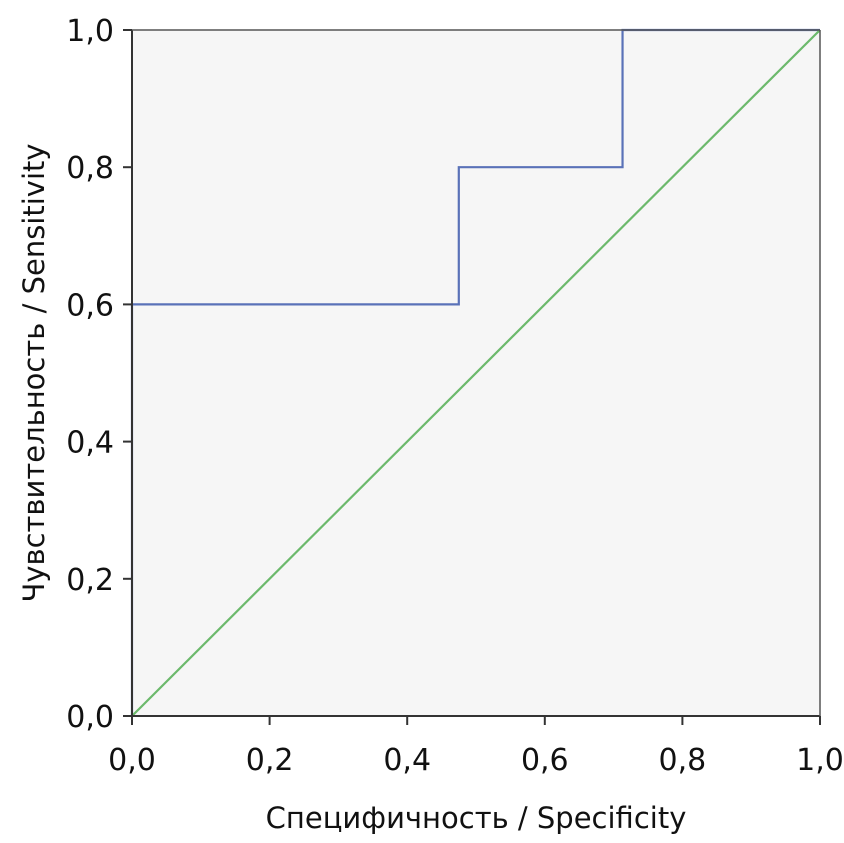  What do you see at coordinates (90, 305) in the screenshot?
I see `y-tick-label: 0,6` at bounding box center [90, 305].